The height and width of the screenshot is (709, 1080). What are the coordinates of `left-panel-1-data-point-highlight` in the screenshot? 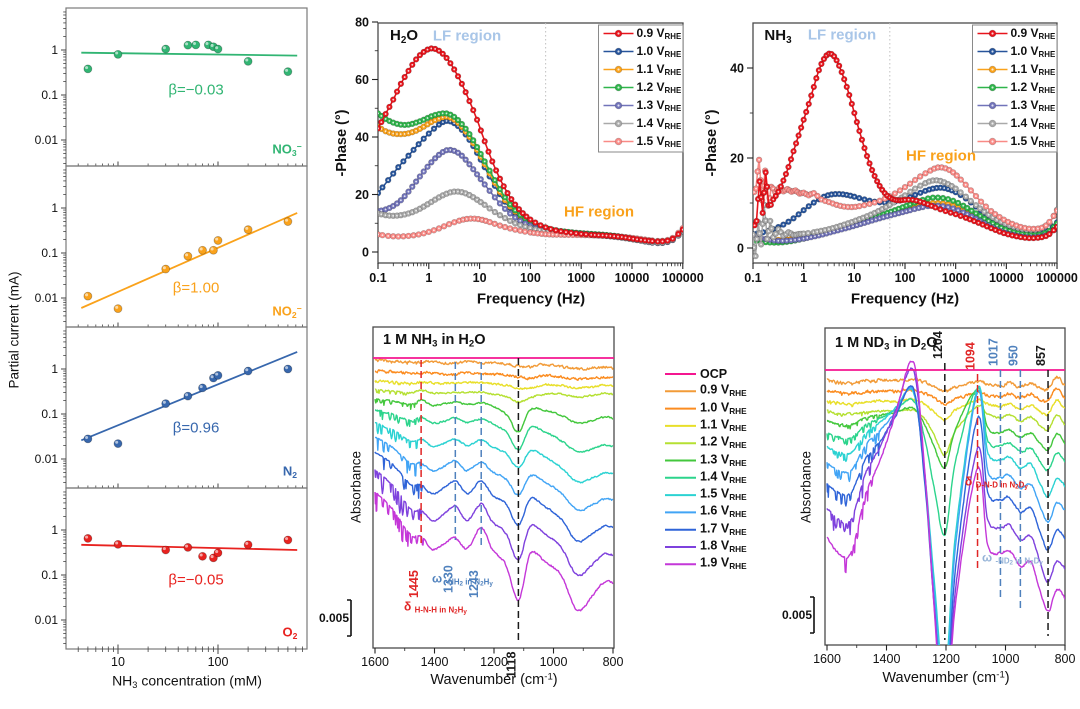 It's located at (287, 220).